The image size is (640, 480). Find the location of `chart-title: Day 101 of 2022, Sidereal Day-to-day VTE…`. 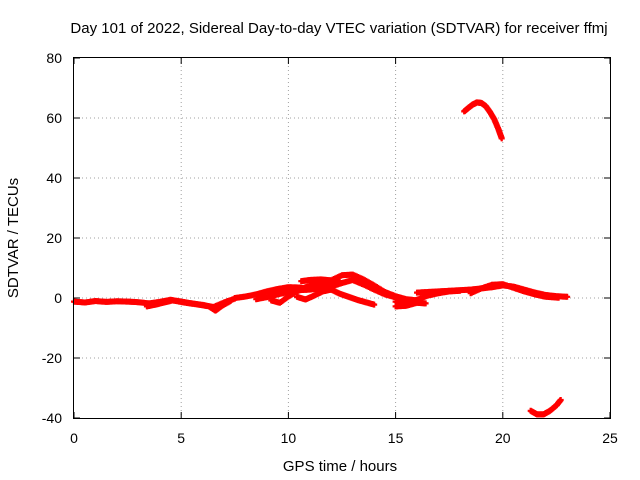

chart-title: Day 101 of 2022, Sidereal Day-to-day VTE… is located at coordinates (338, 28).